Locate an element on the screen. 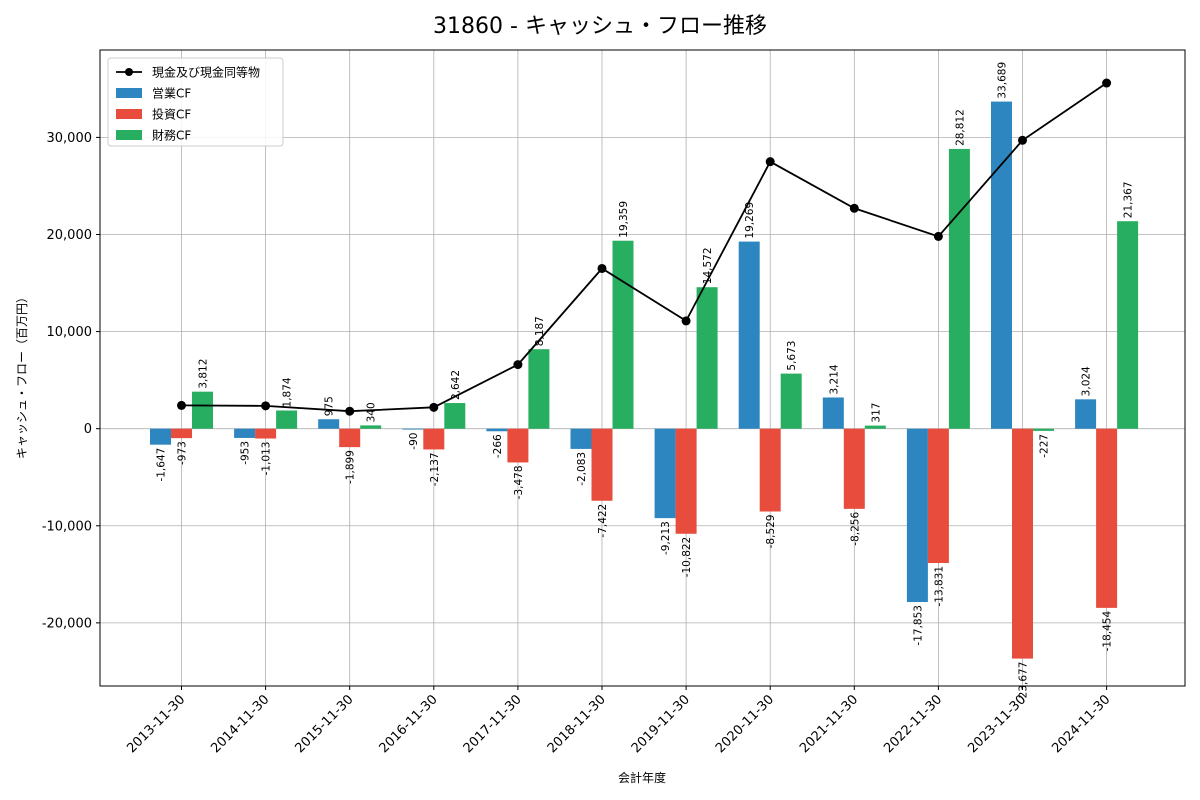 The image size is (1200, 800). bar-value-label: 5,673 is located at coordinates (792, 356).